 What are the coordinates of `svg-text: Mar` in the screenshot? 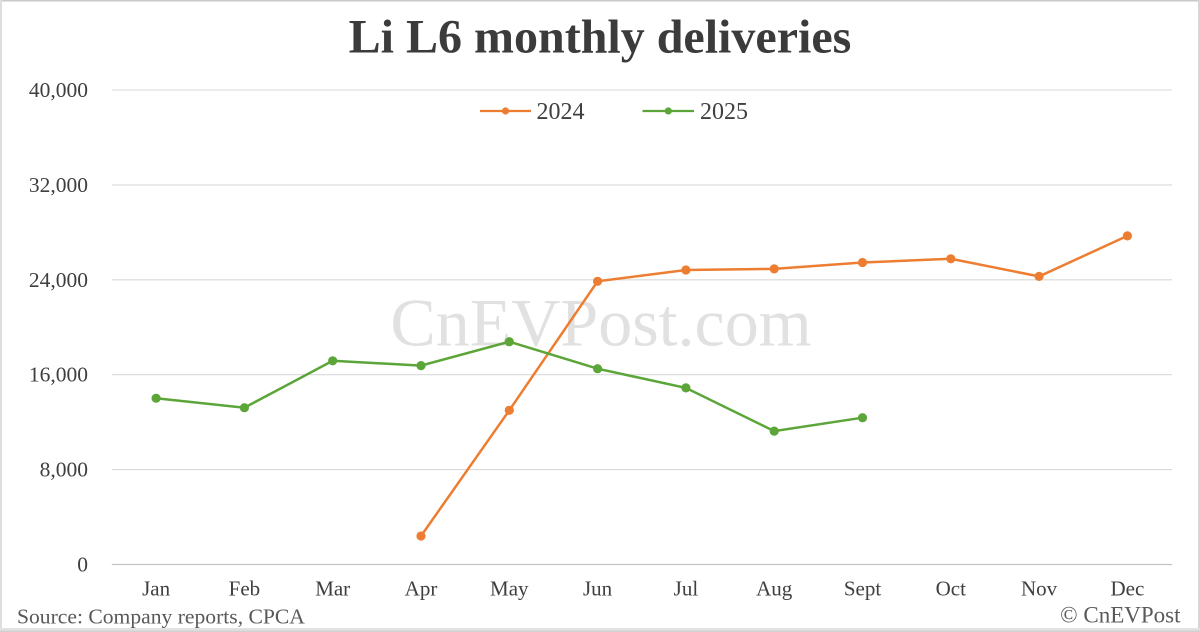 It's located at (332, 589).